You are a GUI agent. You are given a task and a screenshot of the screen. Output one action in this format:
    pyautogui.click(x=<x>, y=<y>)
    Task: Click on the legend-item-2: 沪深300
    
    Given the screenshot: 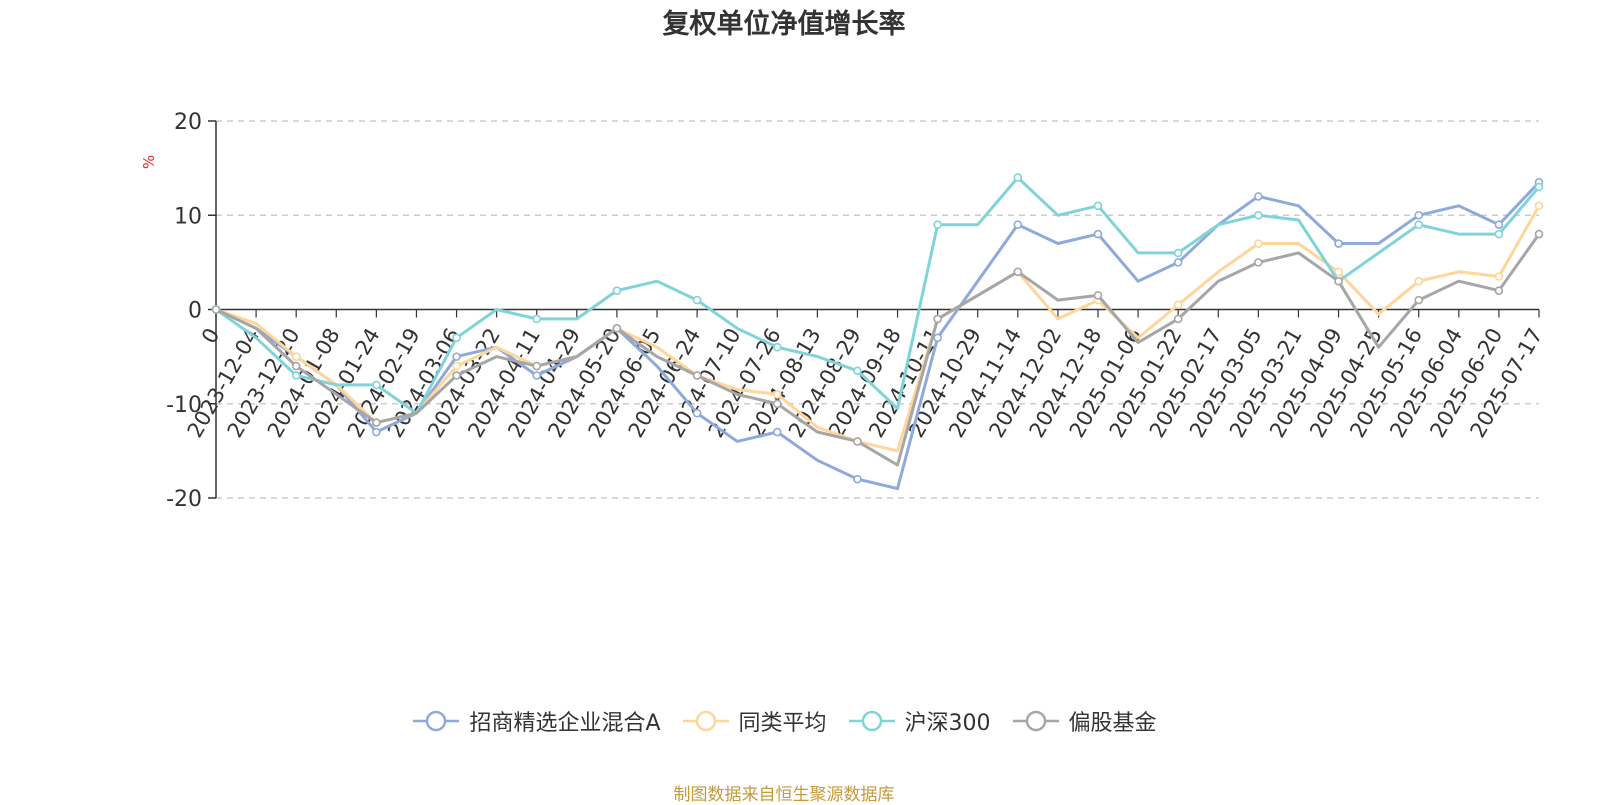 What is the action you would take?
    pyautogui.click(x=919, y=721)
    